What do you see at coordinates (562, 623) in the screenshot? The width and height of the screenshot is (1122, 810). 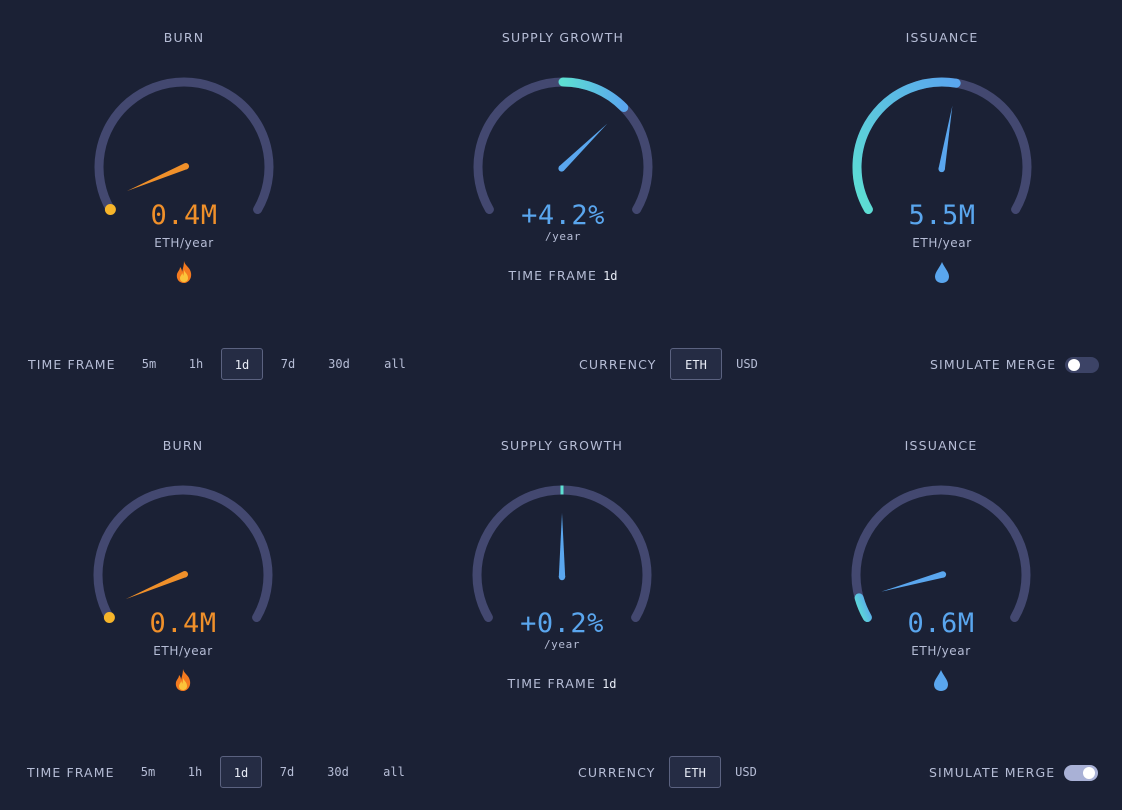 I see `supply-growth-value: +0.2%` at bounding box center [562, 623].